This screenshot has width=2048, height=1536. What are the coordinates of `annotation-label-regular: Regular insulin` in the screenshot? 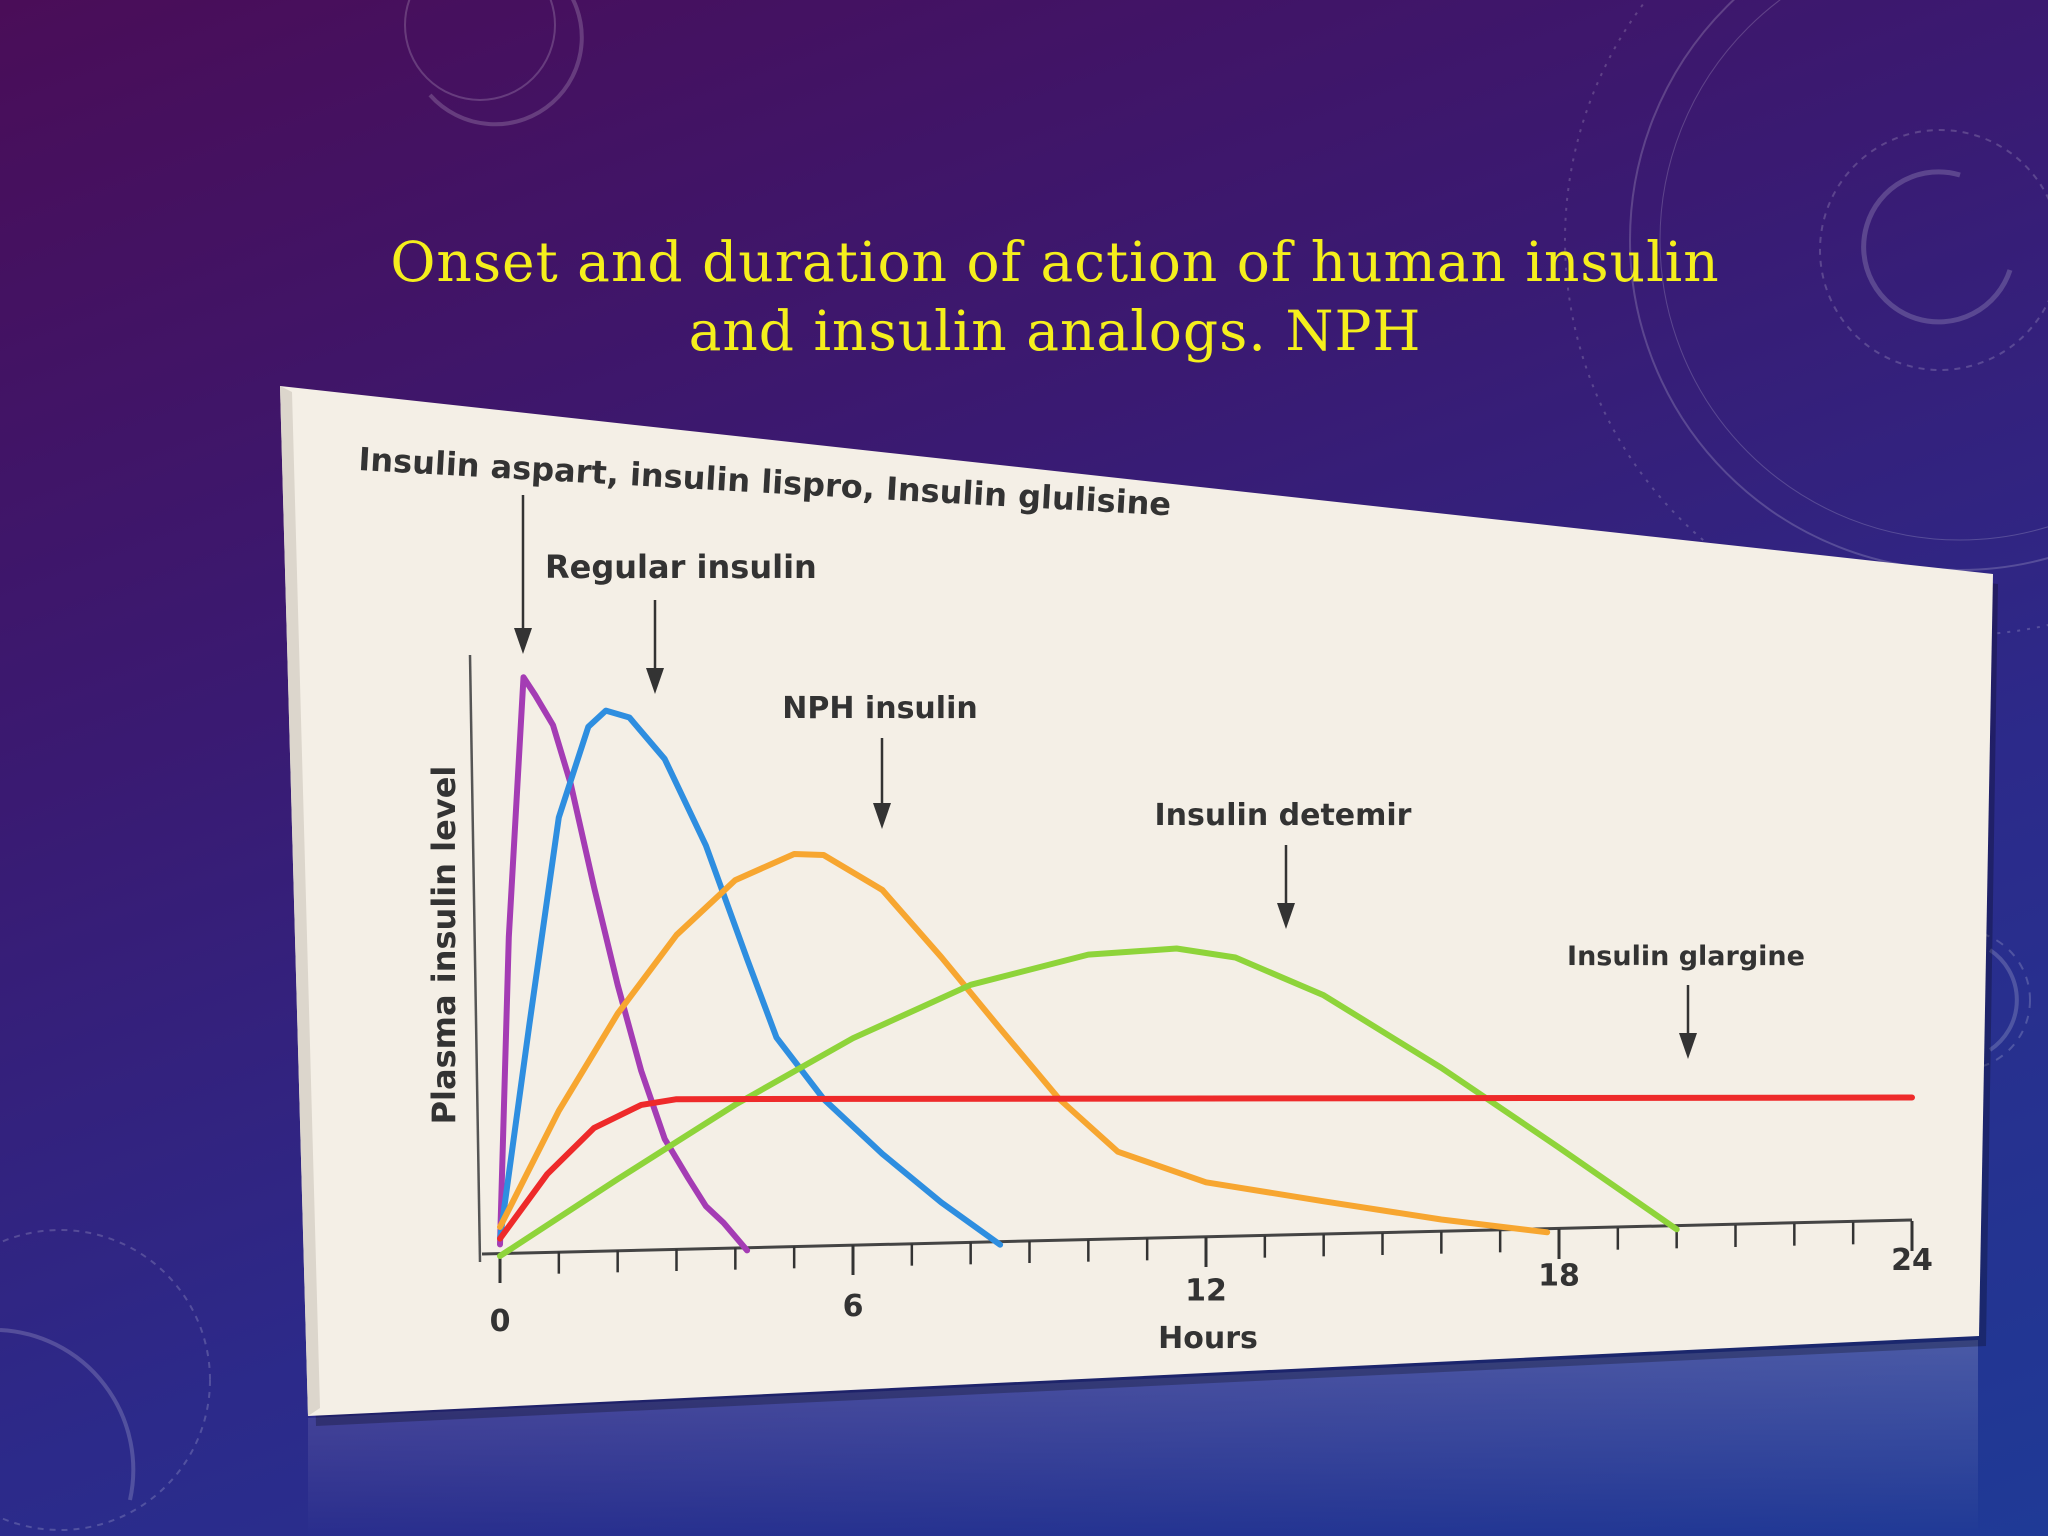 It's located at (681, 567).